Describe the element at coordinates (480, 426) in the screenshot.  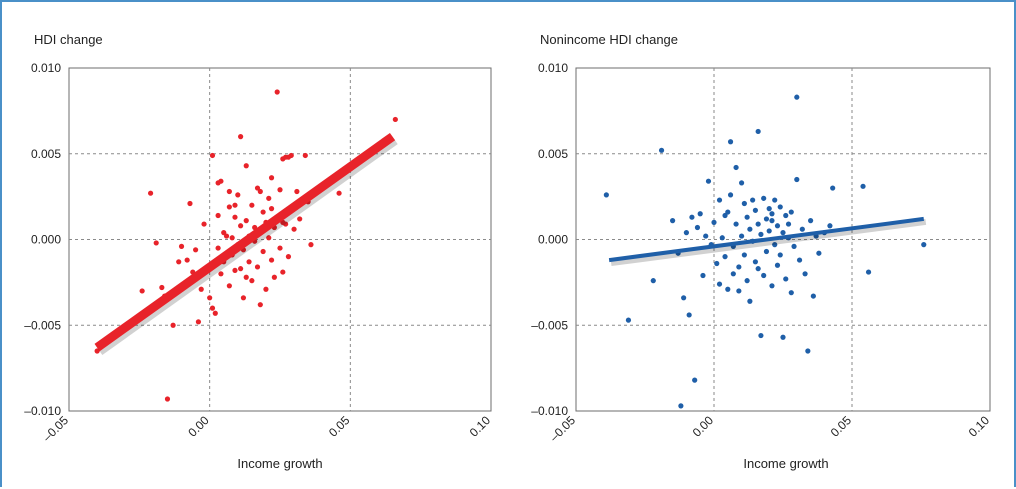
I see `x-tick-label: 0.10` at that location.